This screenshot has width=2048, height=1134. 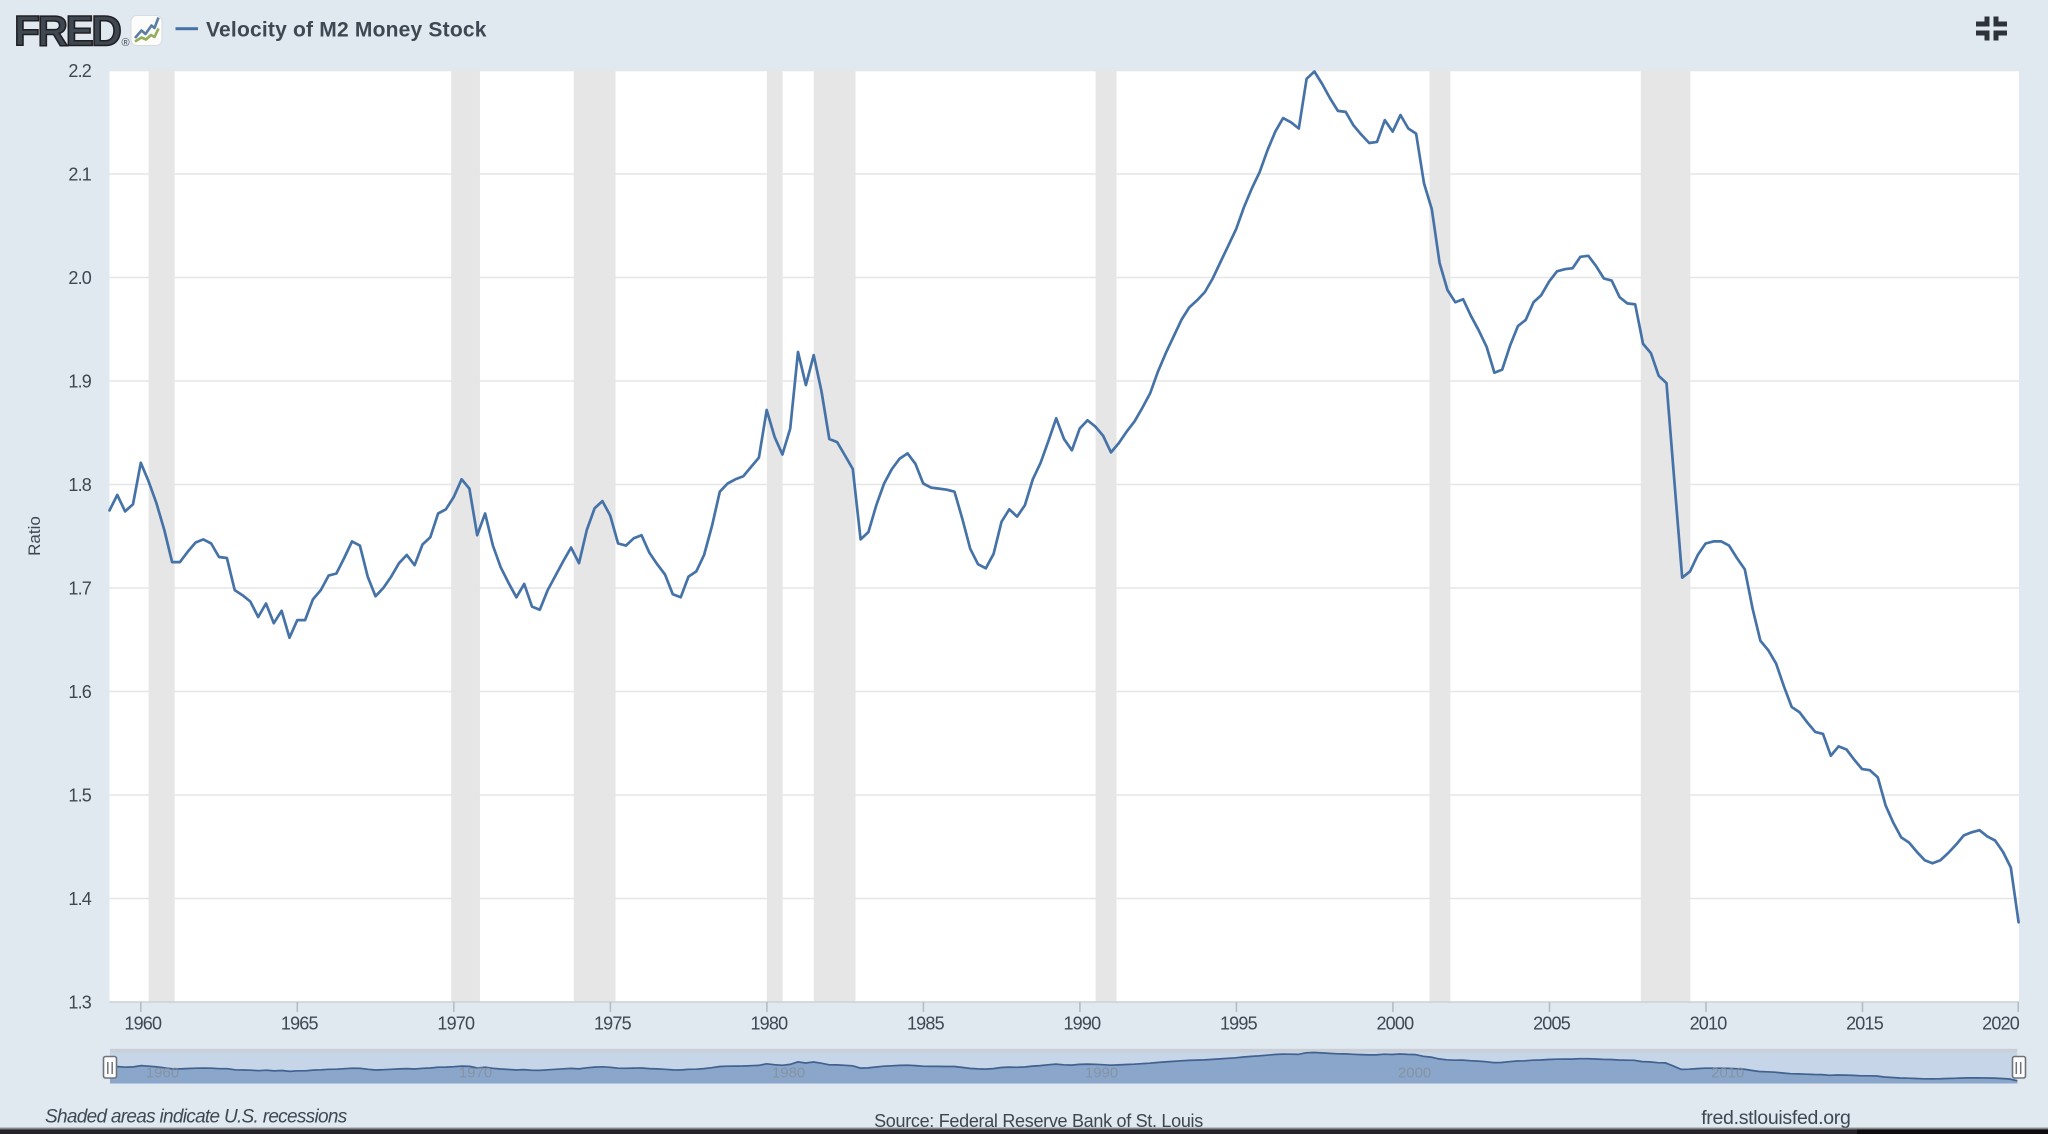 What do you see at coordinates (196, 1117) in the screenshot?
I see `svg-text:Shaded areas indicate U.S. rec: Shaded areas indicate U.S. recessions` at bounding box center [196, 1117].